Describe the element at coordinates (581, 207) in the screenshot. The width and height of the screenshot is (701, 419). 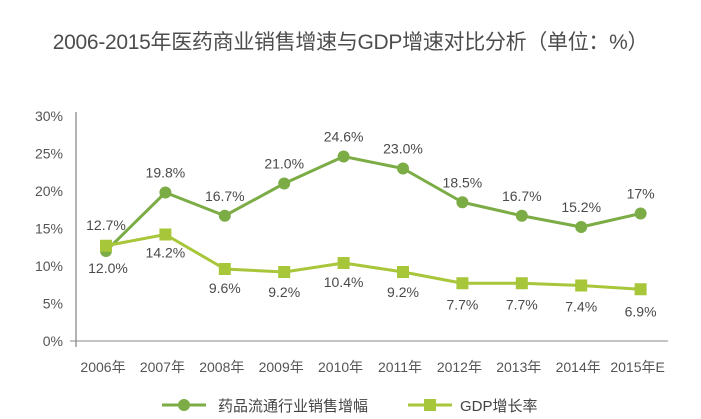
I see `data-label: 15.2%` at that location.